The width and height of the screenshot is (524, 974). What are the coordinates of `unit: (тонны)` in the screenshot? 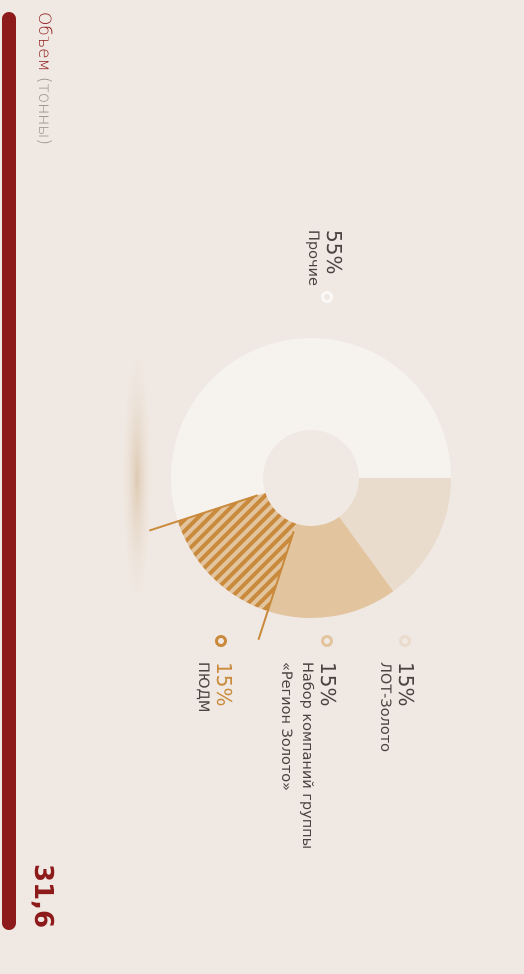 It's located at (44, 111).